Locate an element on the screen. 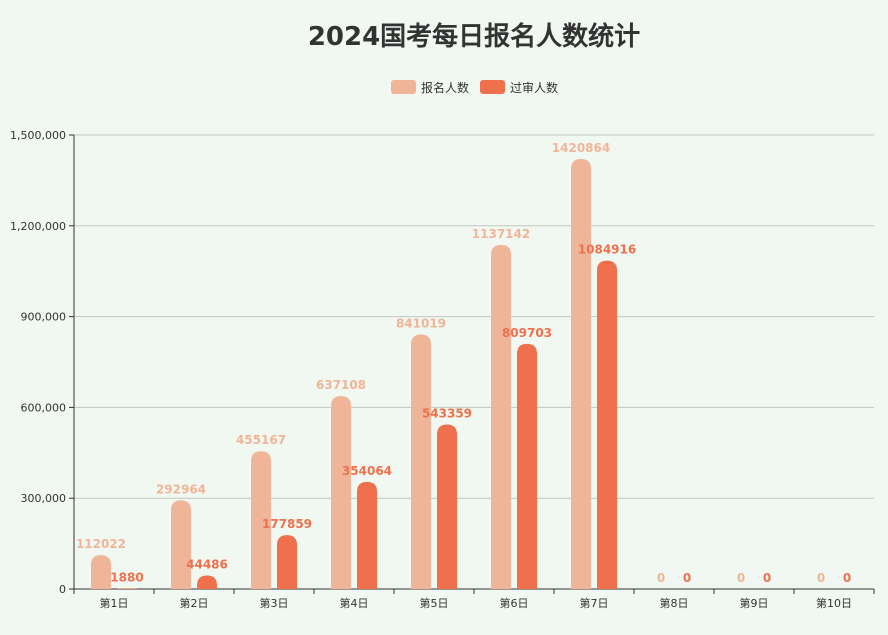  x-tick-label: 第6日 is located at coordinates (514, 603).